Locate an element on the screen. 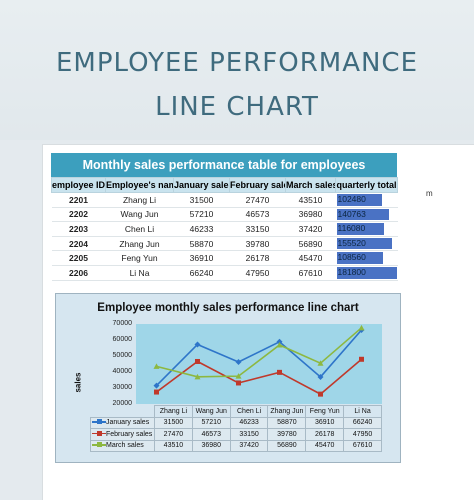 This screenshot has width=474, height=500. data-label: 67610 is located at coordinates (362, 445).